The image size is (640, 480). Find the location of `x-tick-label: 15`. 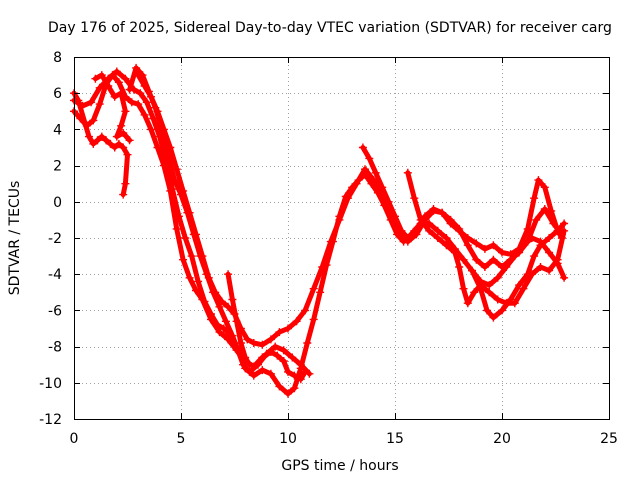

x-tick-label: 15 is located at coordinates (395, 439).